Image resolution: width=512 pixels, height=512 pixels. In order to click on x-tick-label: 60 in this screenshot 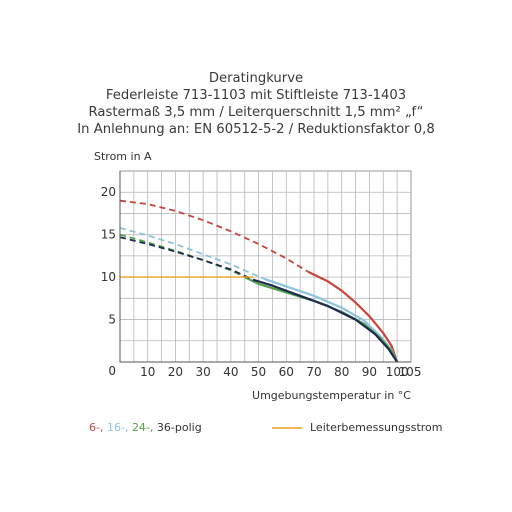, I will do `click(286, 372)`.